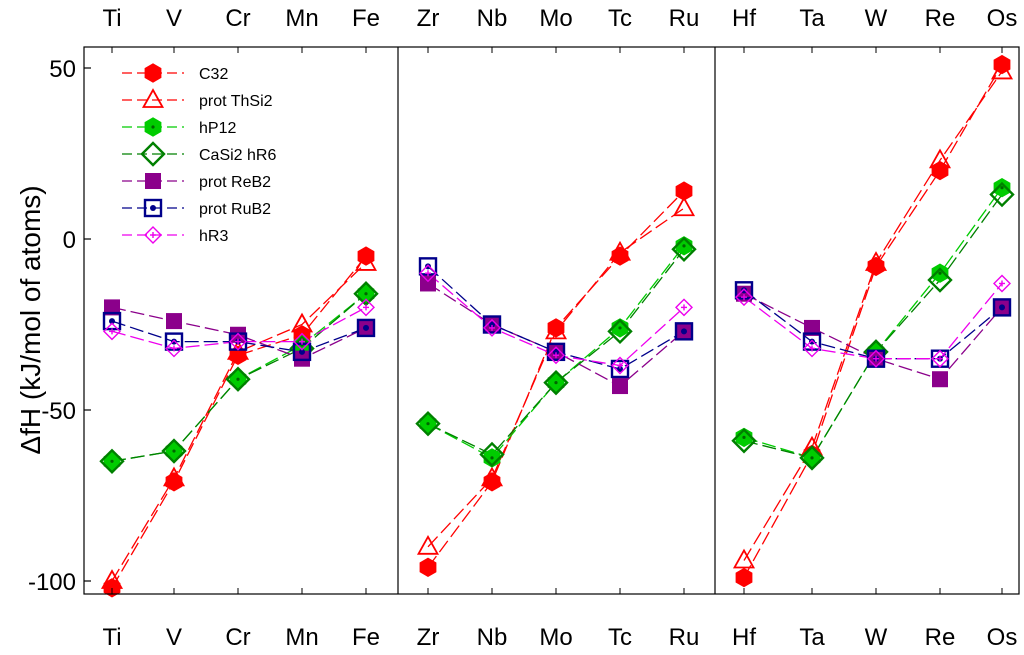  What do you see at coordinates (301, 637) in the screenshot?
I see `x-tick-label-bottom: Mn` at bounding box center [301, 637].